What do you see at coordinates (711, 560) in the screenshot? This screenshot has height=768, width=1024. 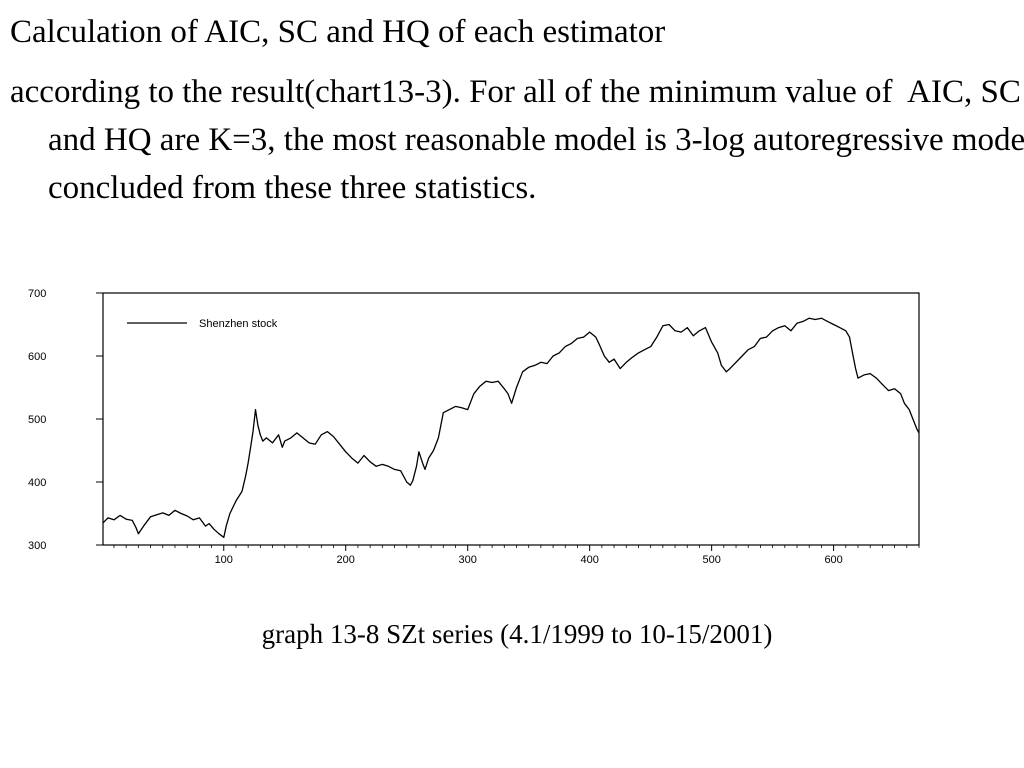 I see `x-tick-label-500: 500` at bounding box center [711, 560].